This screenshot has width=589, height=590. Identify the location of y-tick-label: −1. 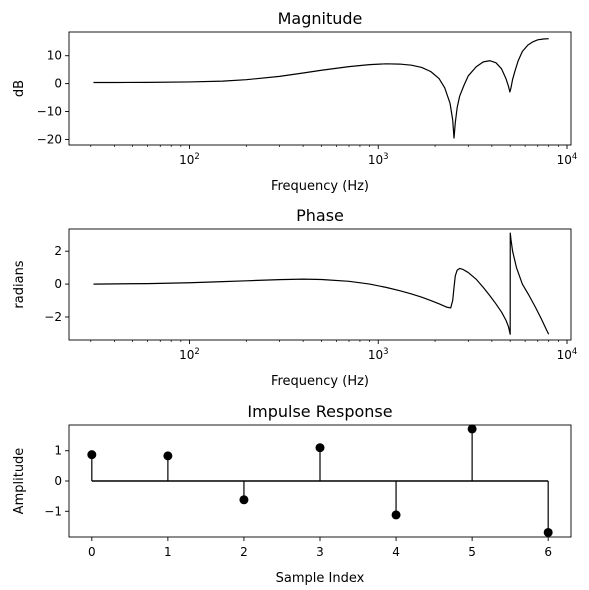
(53, 511).